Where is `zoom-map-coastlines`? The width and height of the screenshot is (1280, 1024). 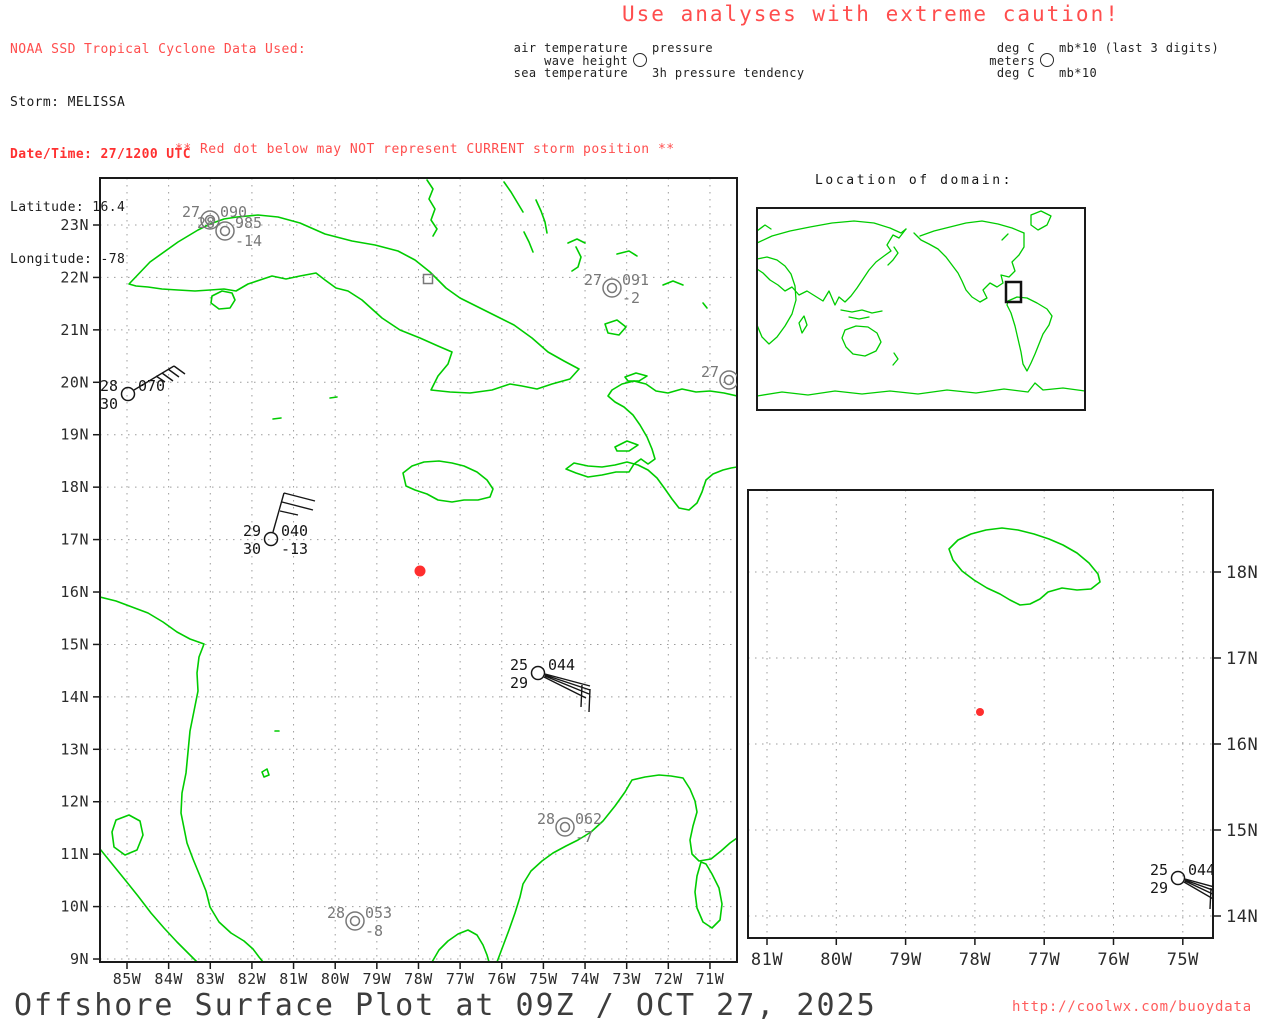
zoom-map-coastlines is located at coordinates (1024, 566).